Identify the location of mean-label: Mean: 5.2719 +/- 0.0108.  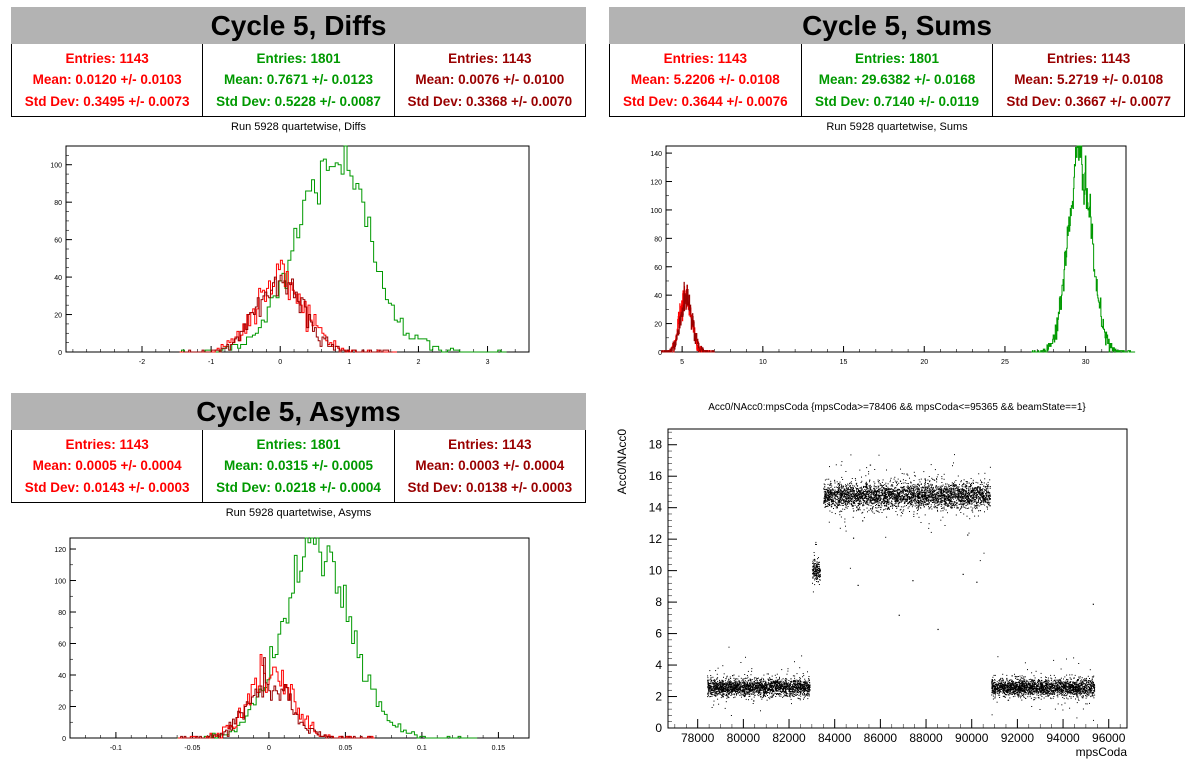
(1089, 80).